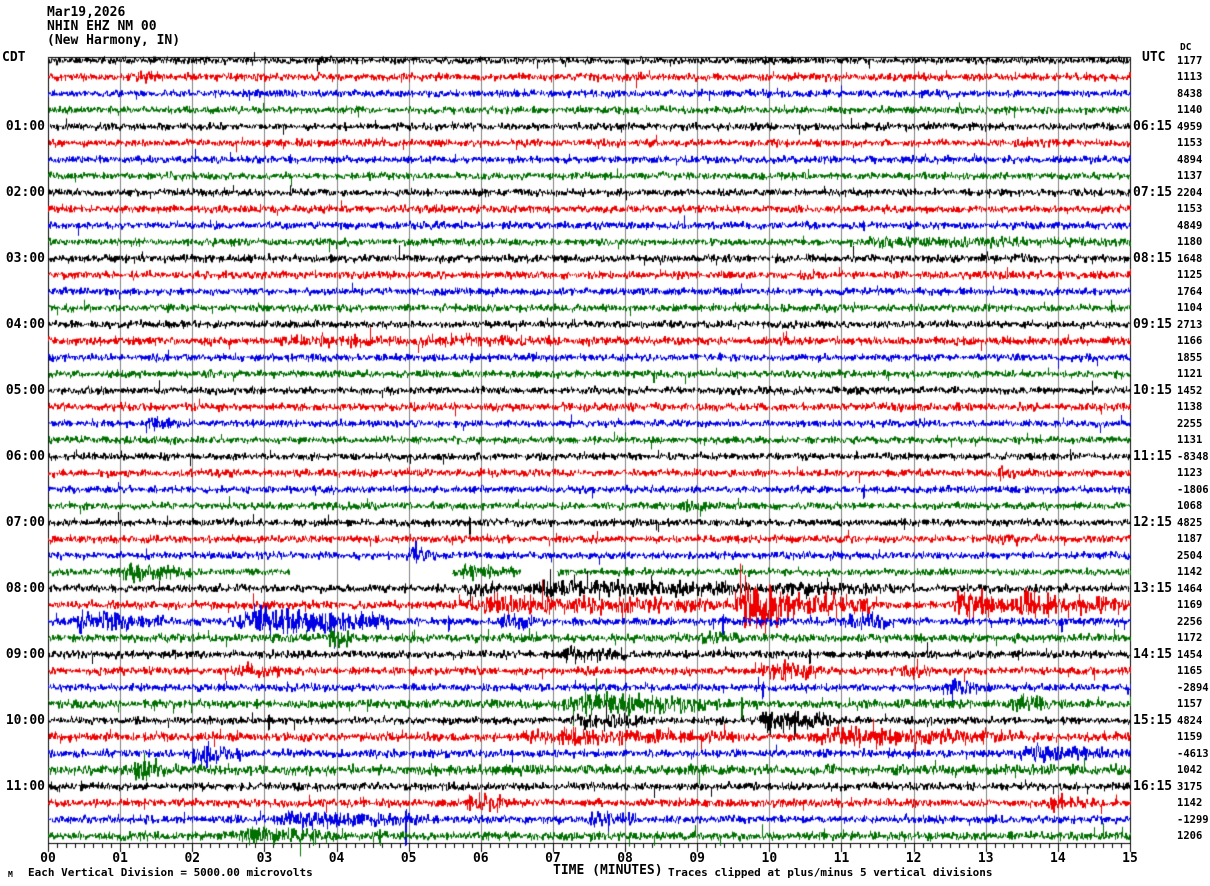 This screenshot has height=886, width=1210. I want to click on trace-max-value: -1806, so click(1193, 489).